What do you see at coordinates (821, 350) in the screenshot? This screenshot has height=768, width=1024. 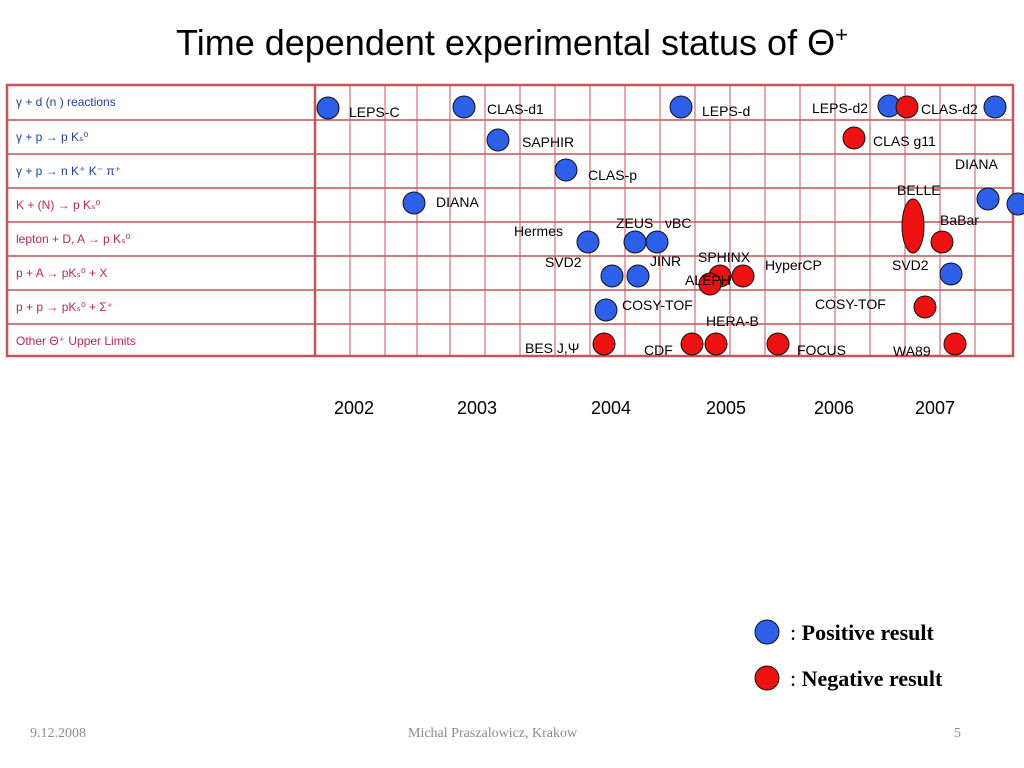 I see `experiment-label: FOCUS` at bounding box center [821, 350].